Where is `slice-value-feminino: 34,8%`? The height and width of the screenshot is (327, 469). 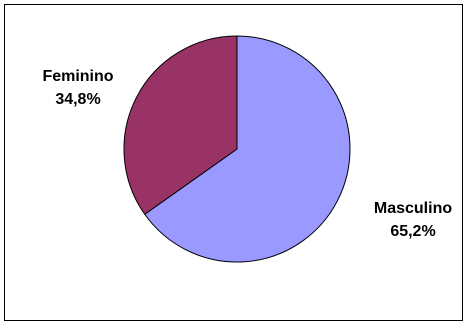
slice-value-feminino: 34,8% is located at coordinates (77, 99).